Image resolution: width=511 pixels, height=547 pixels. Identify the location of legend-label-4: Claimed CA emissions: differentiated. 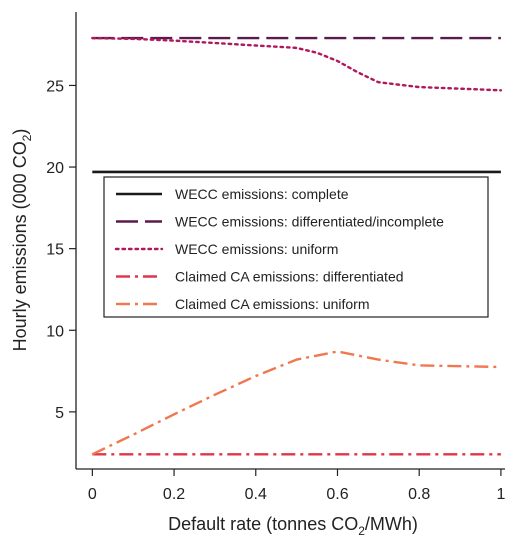
(289, 277).